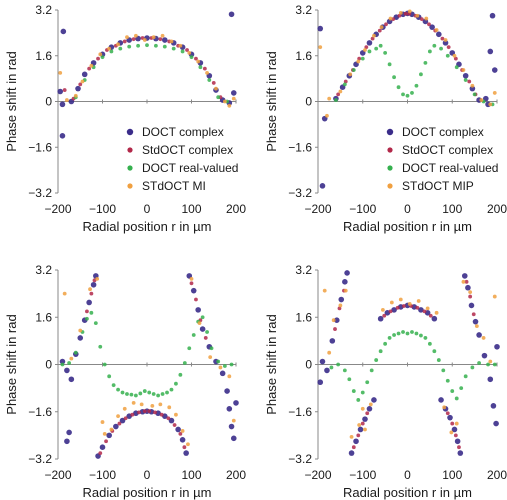 The height and width of the screenshot is (500, 507). I want to click on legend-label: StdOCT complex, so click(187, 150).